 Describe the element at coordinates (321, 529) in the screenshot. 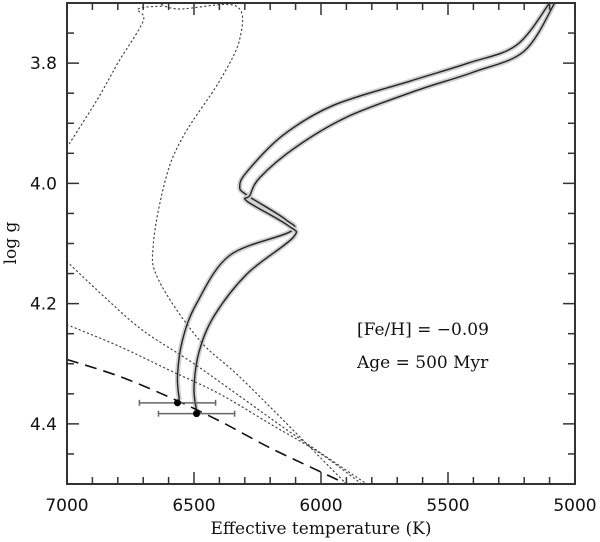

I see `x-axis-title: Effective temperature (K)` at that location.